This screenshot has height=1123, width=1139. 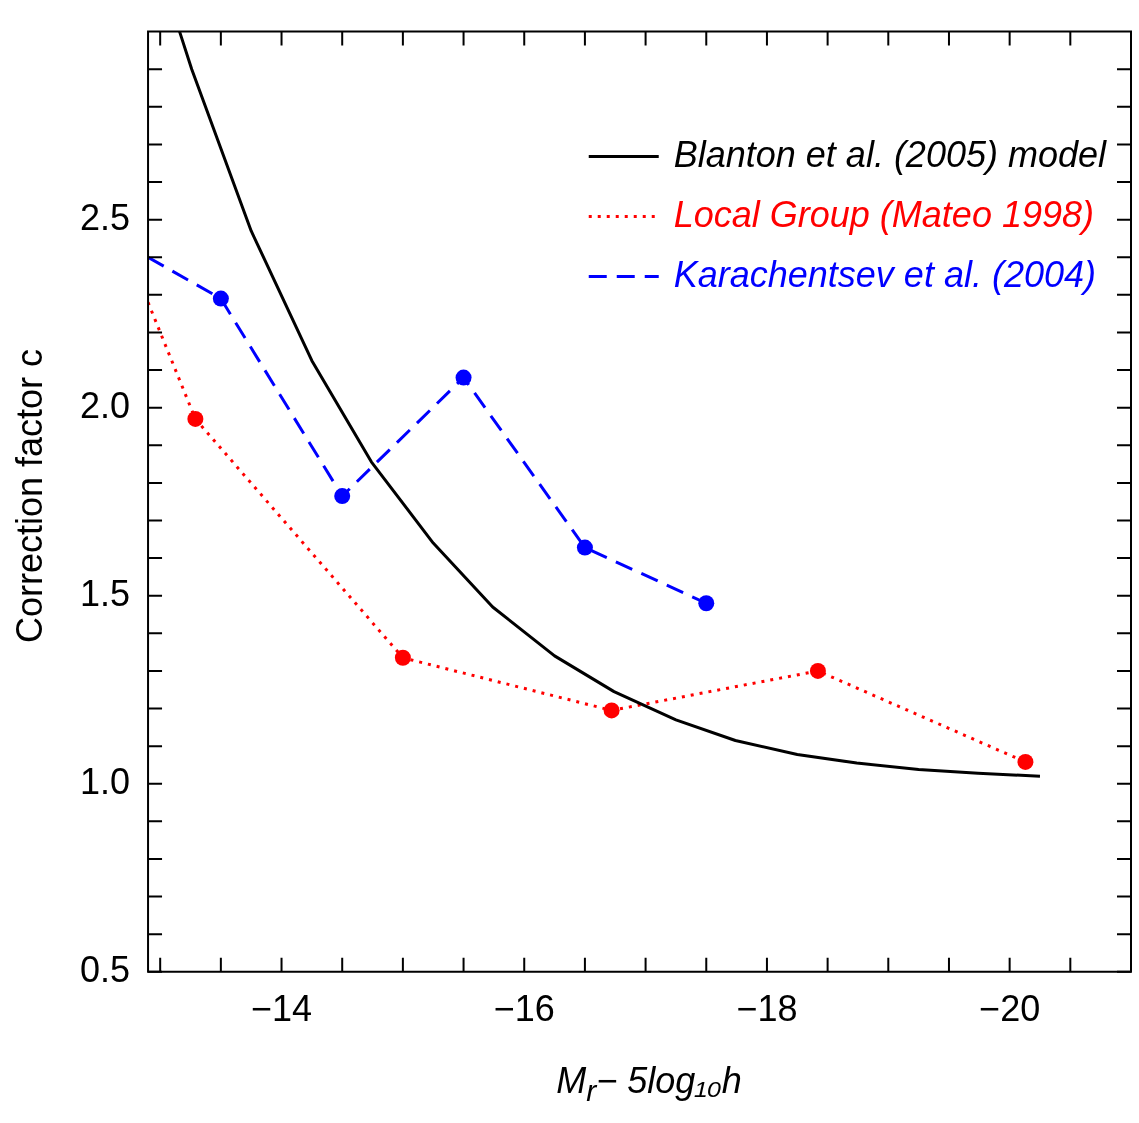 What do you see at coordinates (105, 969) in the screenshot?
I see `y-tick-label: 0.5` at bounding box center [105, 969].